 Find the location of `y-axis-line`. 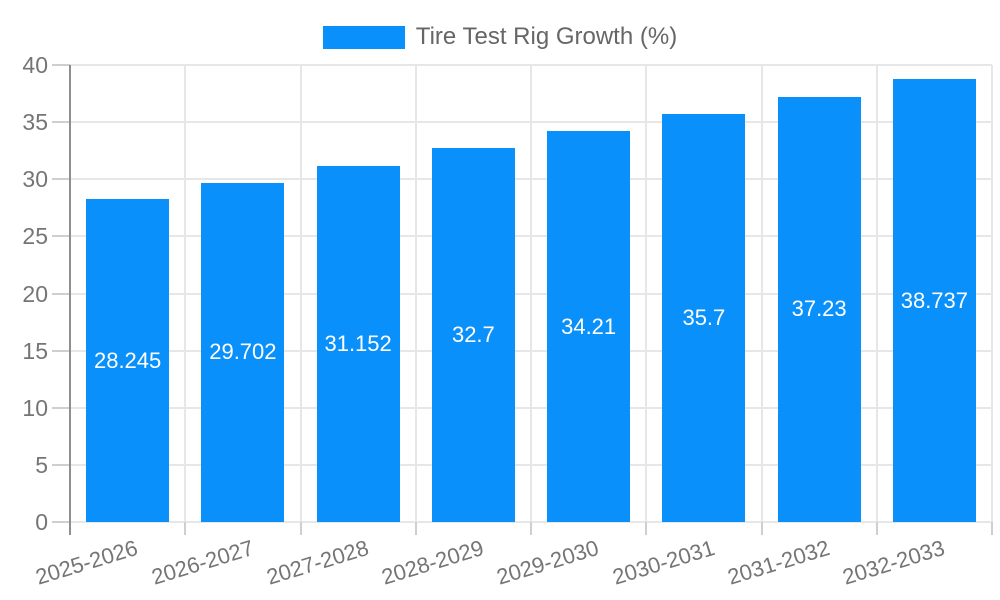

y-axis-line is located at coordinates (70, 300).